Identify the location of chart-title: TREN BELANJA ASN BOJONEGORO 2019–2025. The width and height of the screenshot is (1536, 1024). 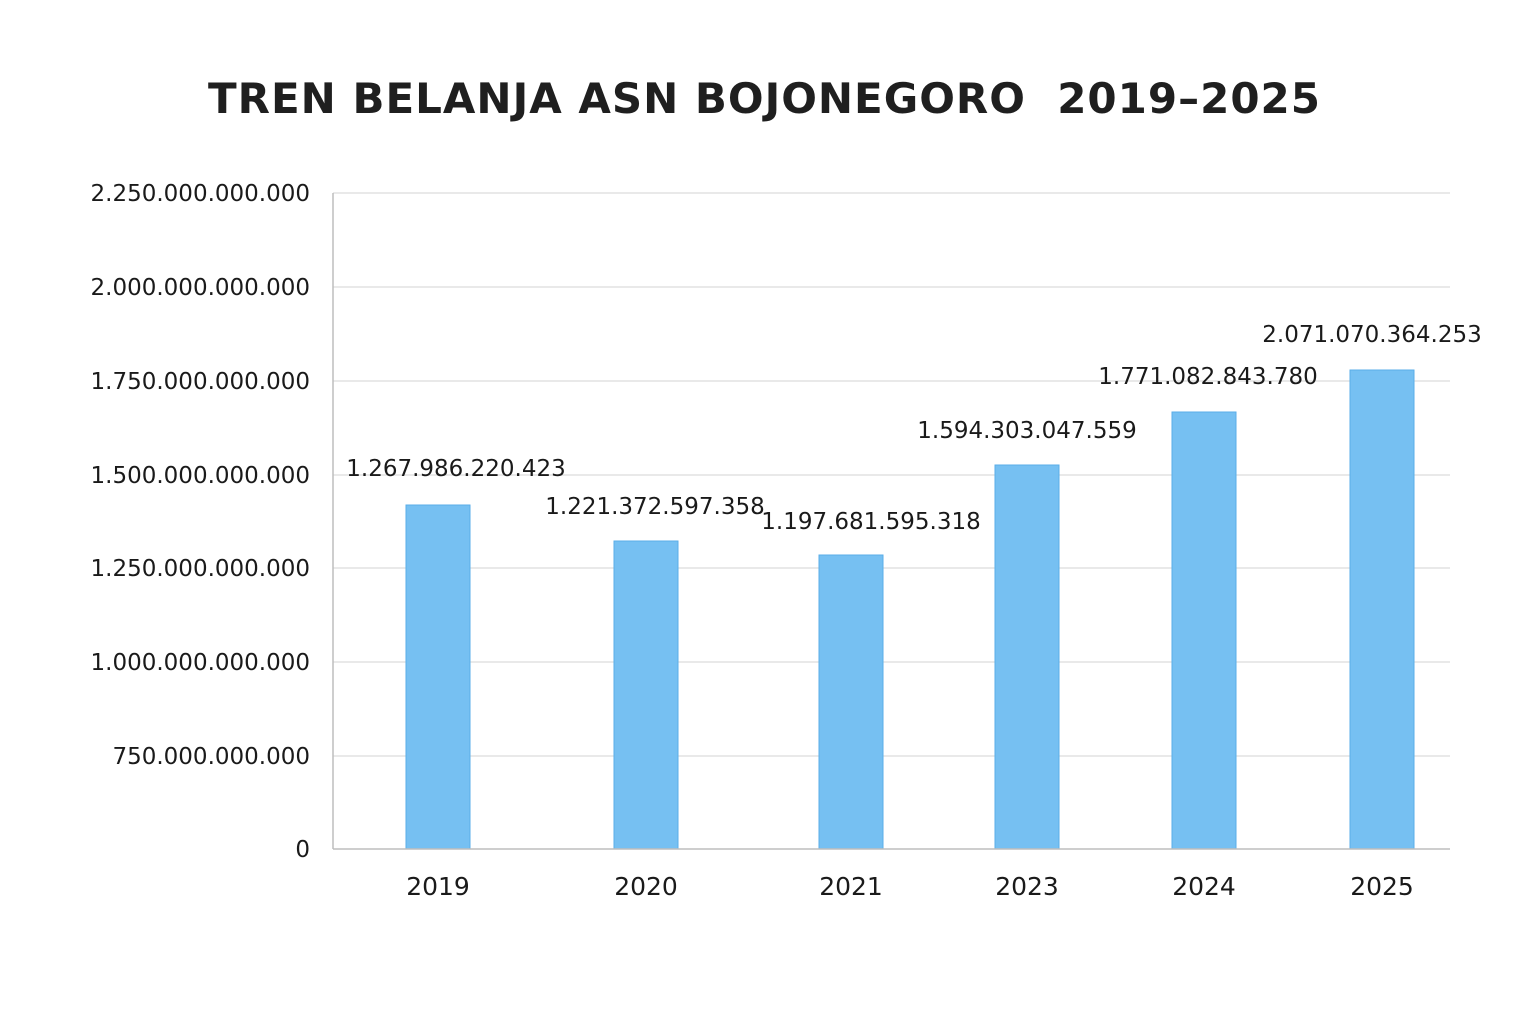
(764, 98).